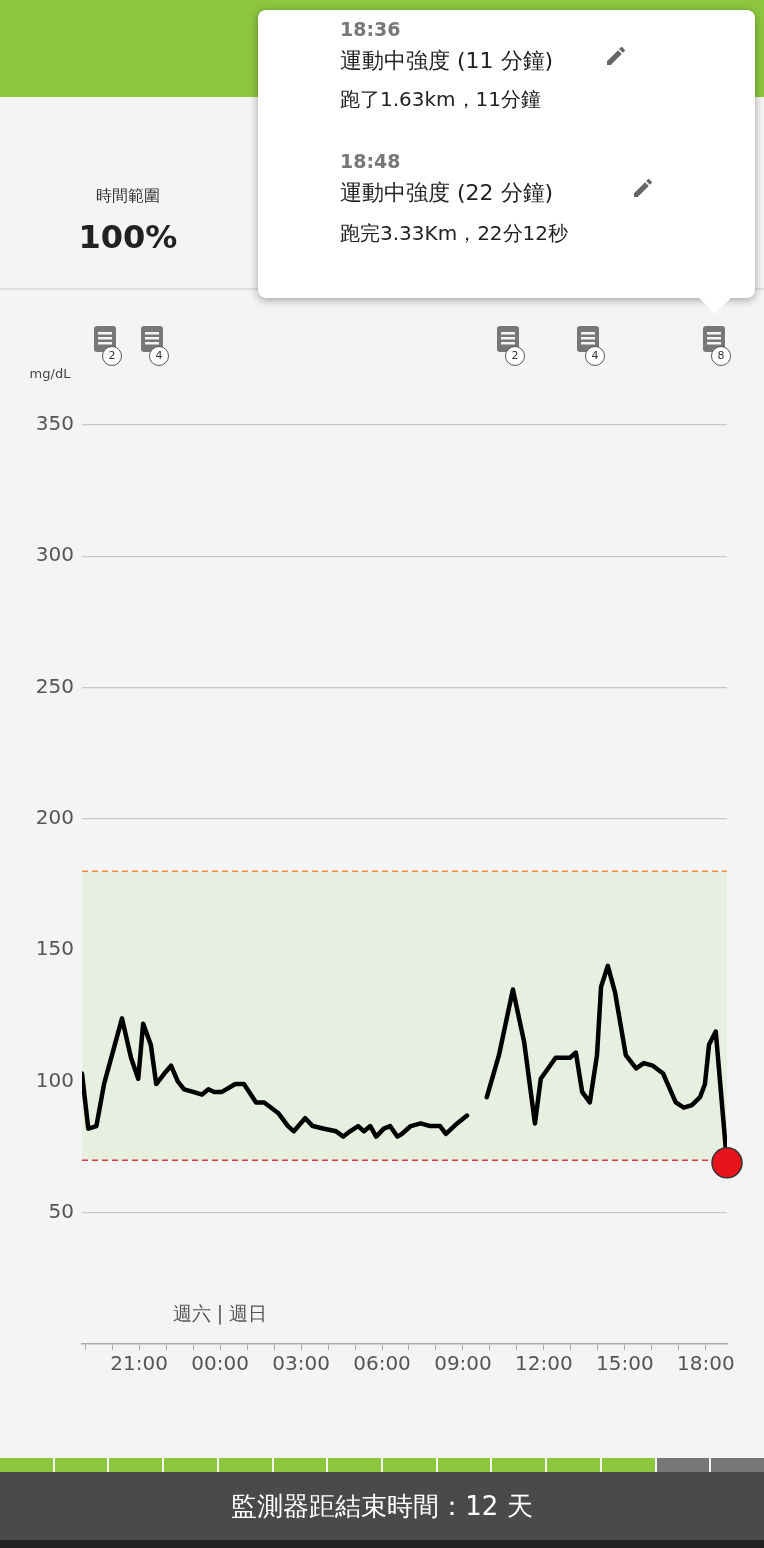 The height and width of the screenshot is (1548, 764). Describe the element at coordinates (61, 1210) in the screenshot. I see `y-tick-label: 50` at that location.